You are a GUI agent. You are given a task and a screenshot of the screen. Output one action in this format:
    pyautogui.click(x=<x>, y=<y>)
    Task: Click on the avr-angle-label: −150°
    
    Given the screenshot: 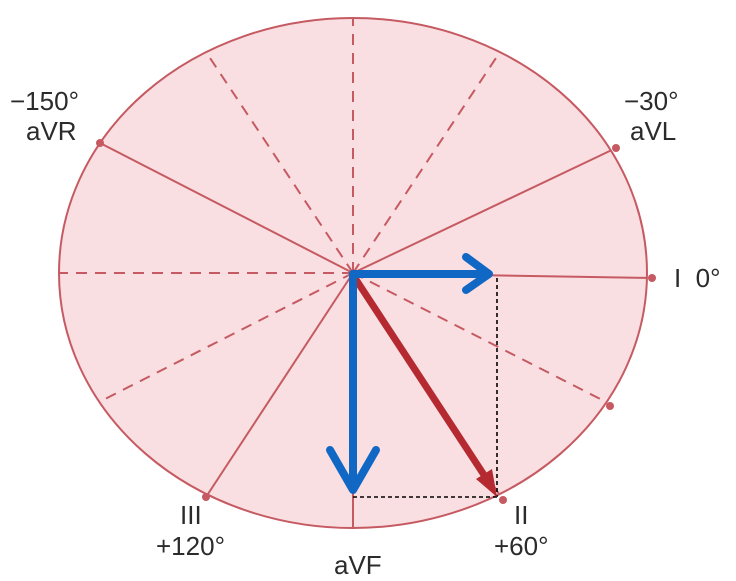 What is the action you would take?
    pyautogui.click(x=44, y=101)
    